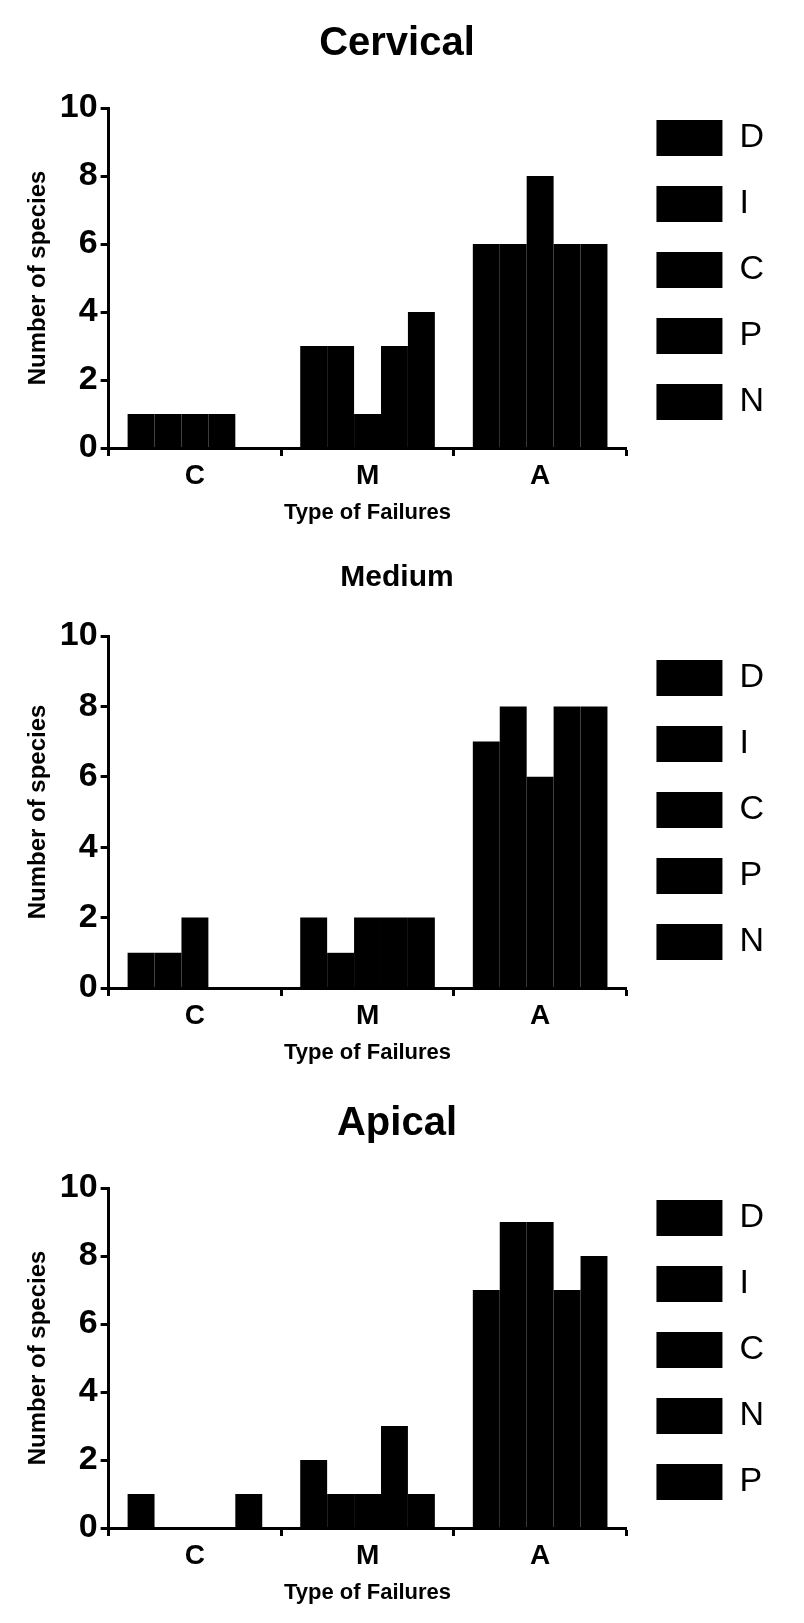  I want to click on chart-title: Cervical, so click(397, 41).